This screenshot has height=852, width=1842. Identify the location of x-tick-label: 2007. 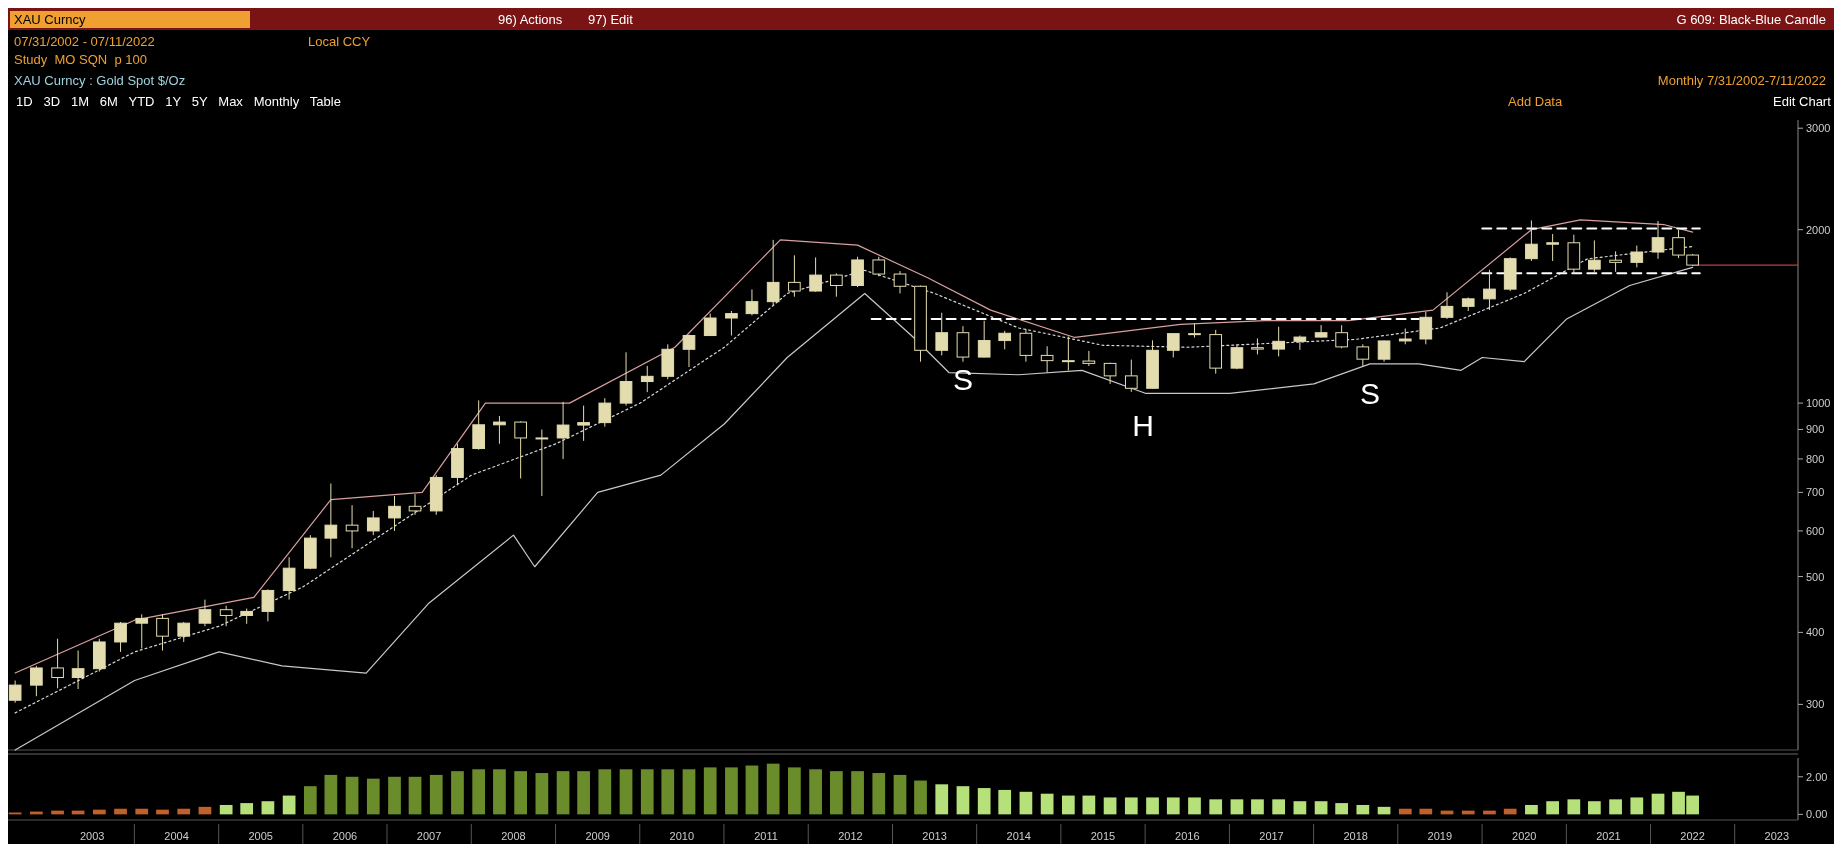
(429, 836).